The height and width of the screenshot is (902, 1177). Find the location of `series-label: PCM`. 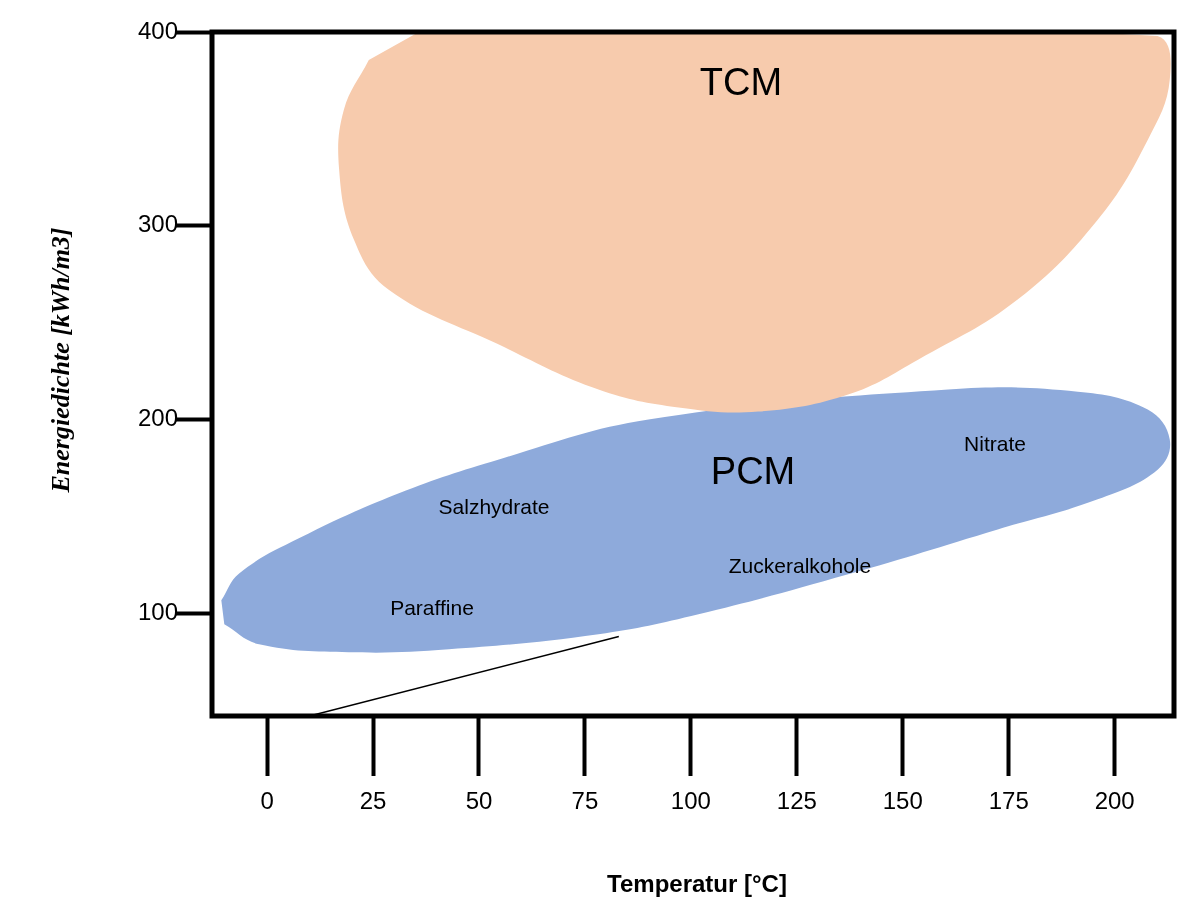

series-label: PCM is located at coordinates (753, 471).